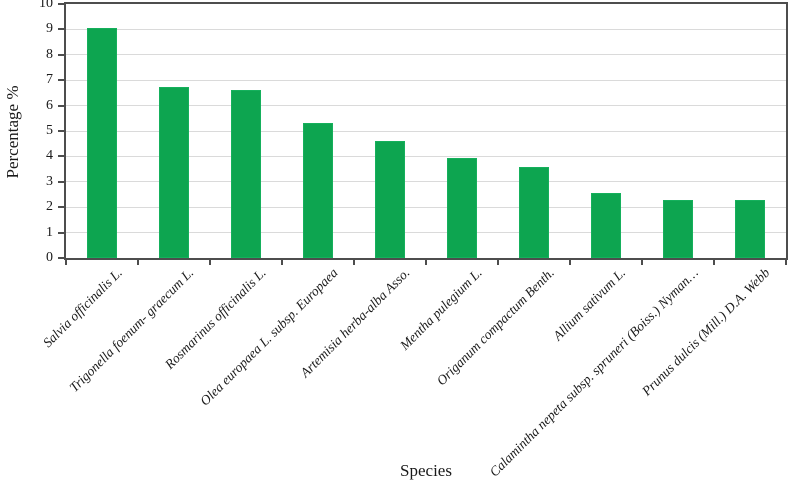 Image resolution: width=793 pixels, height=494 pixels. I want to click on y-axis-tick-label: 1, so click(49, 232).